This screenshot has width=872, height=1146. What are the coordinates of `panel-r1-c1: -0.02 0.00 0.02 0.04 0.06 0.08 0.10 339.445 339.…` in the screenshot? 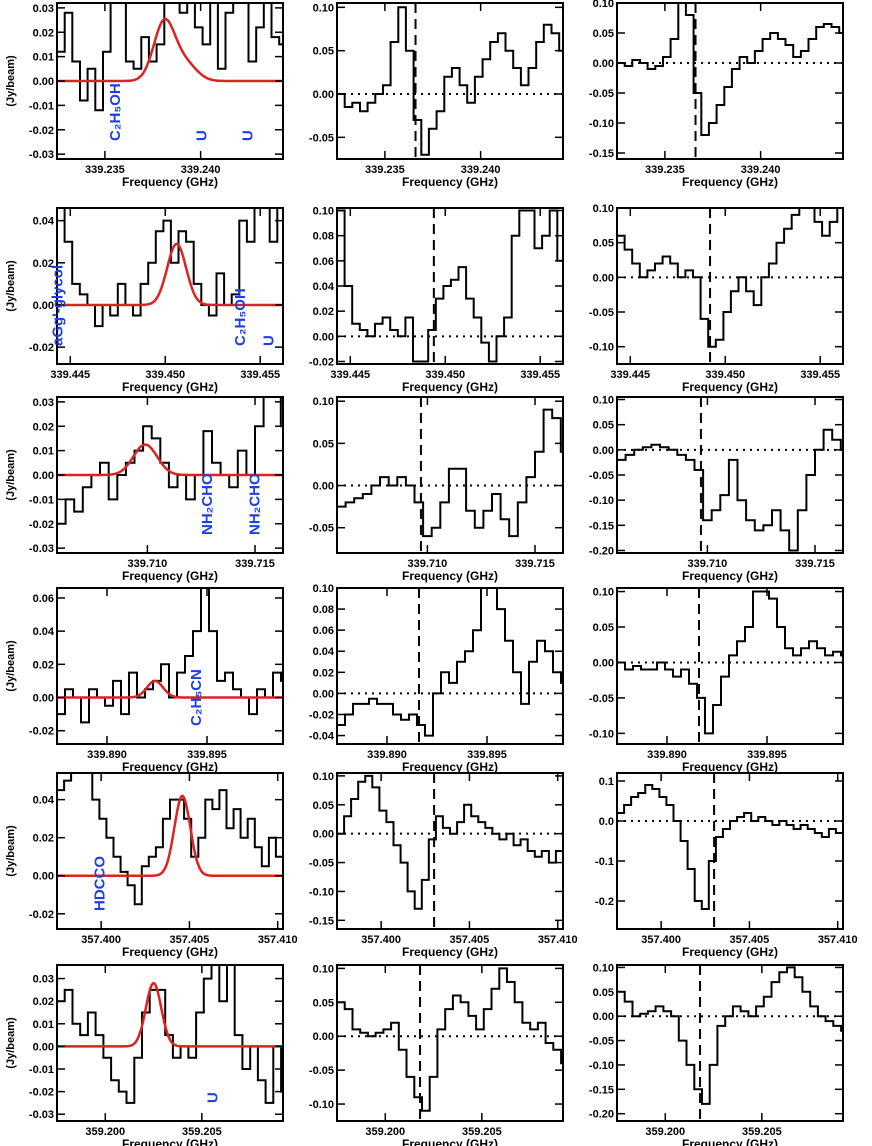 It's located at (436, 300).